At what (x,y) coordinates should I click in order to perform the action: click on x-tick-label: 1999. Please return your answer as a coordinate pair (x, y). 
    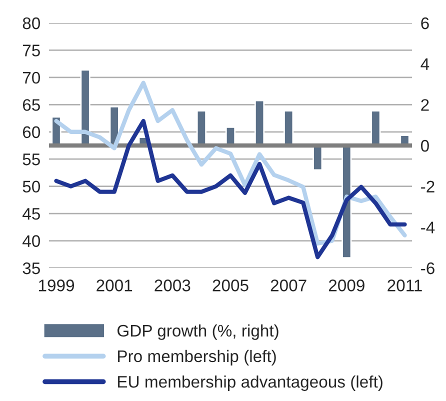
    Looking at the image, I should click on (56, 286).